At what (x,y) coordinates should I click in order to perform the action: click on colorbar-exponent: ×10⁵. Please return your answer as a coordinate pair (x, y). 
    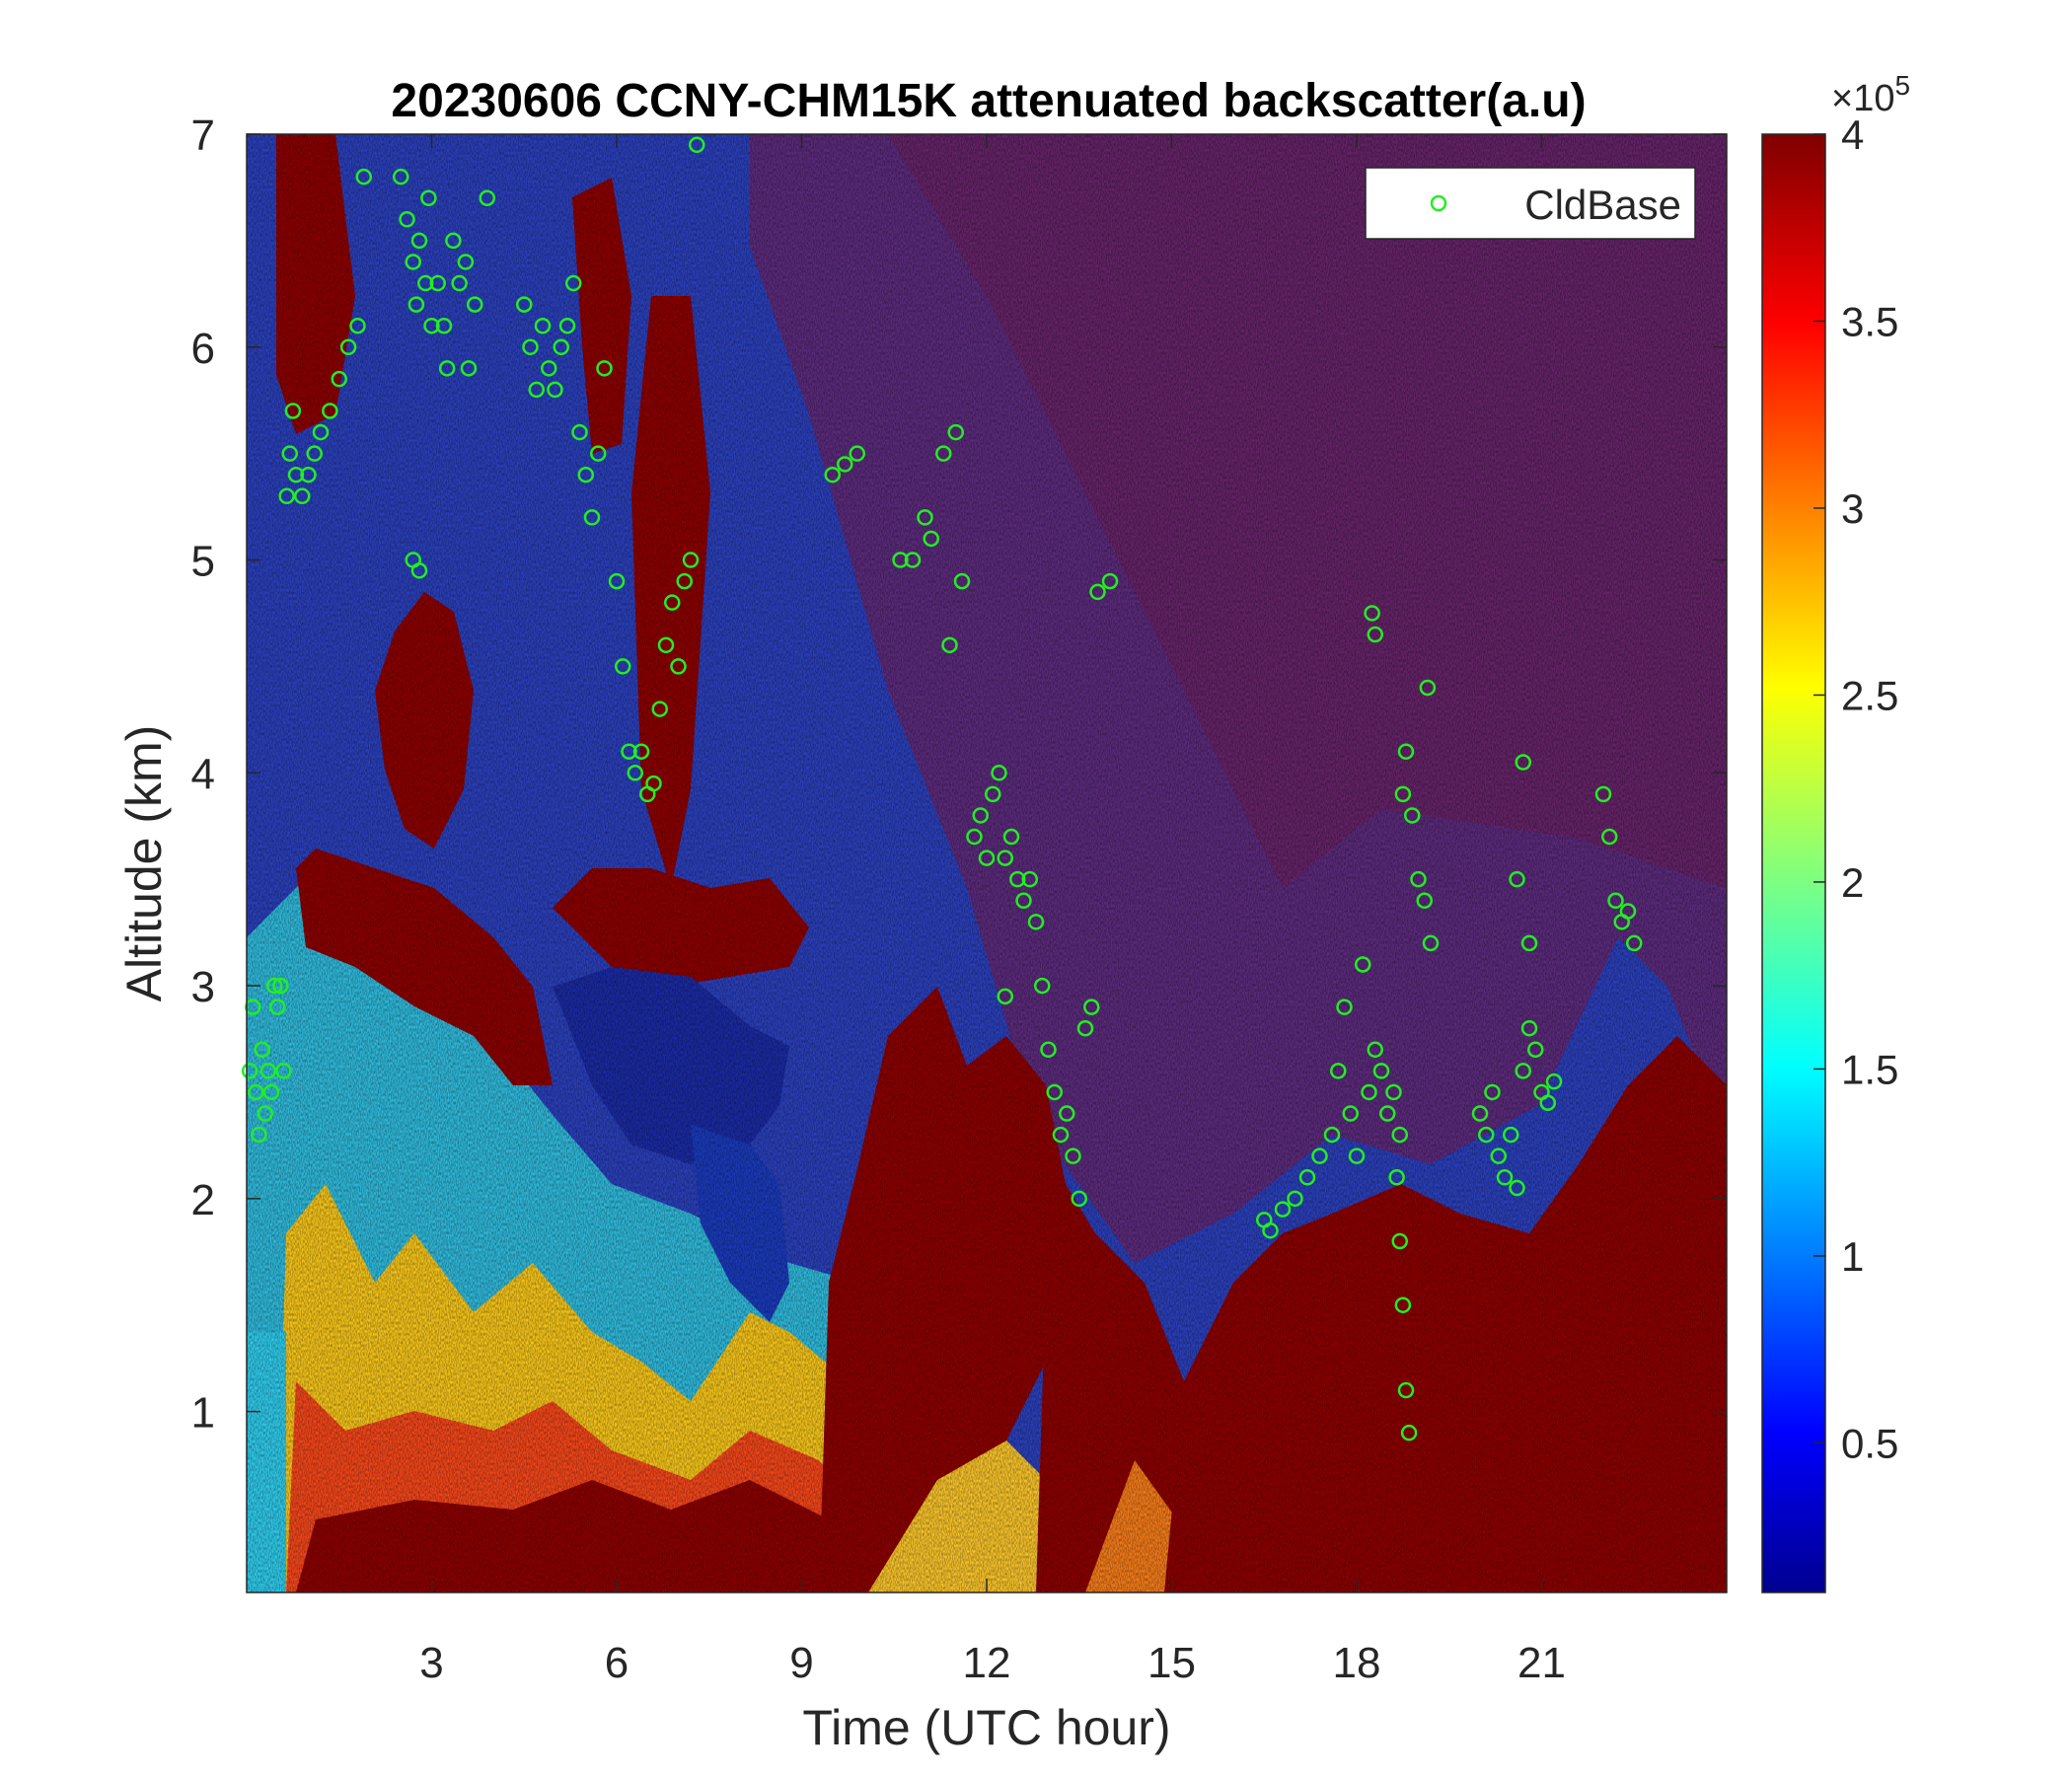
    Looking at the image, I should click on (1870, 94).